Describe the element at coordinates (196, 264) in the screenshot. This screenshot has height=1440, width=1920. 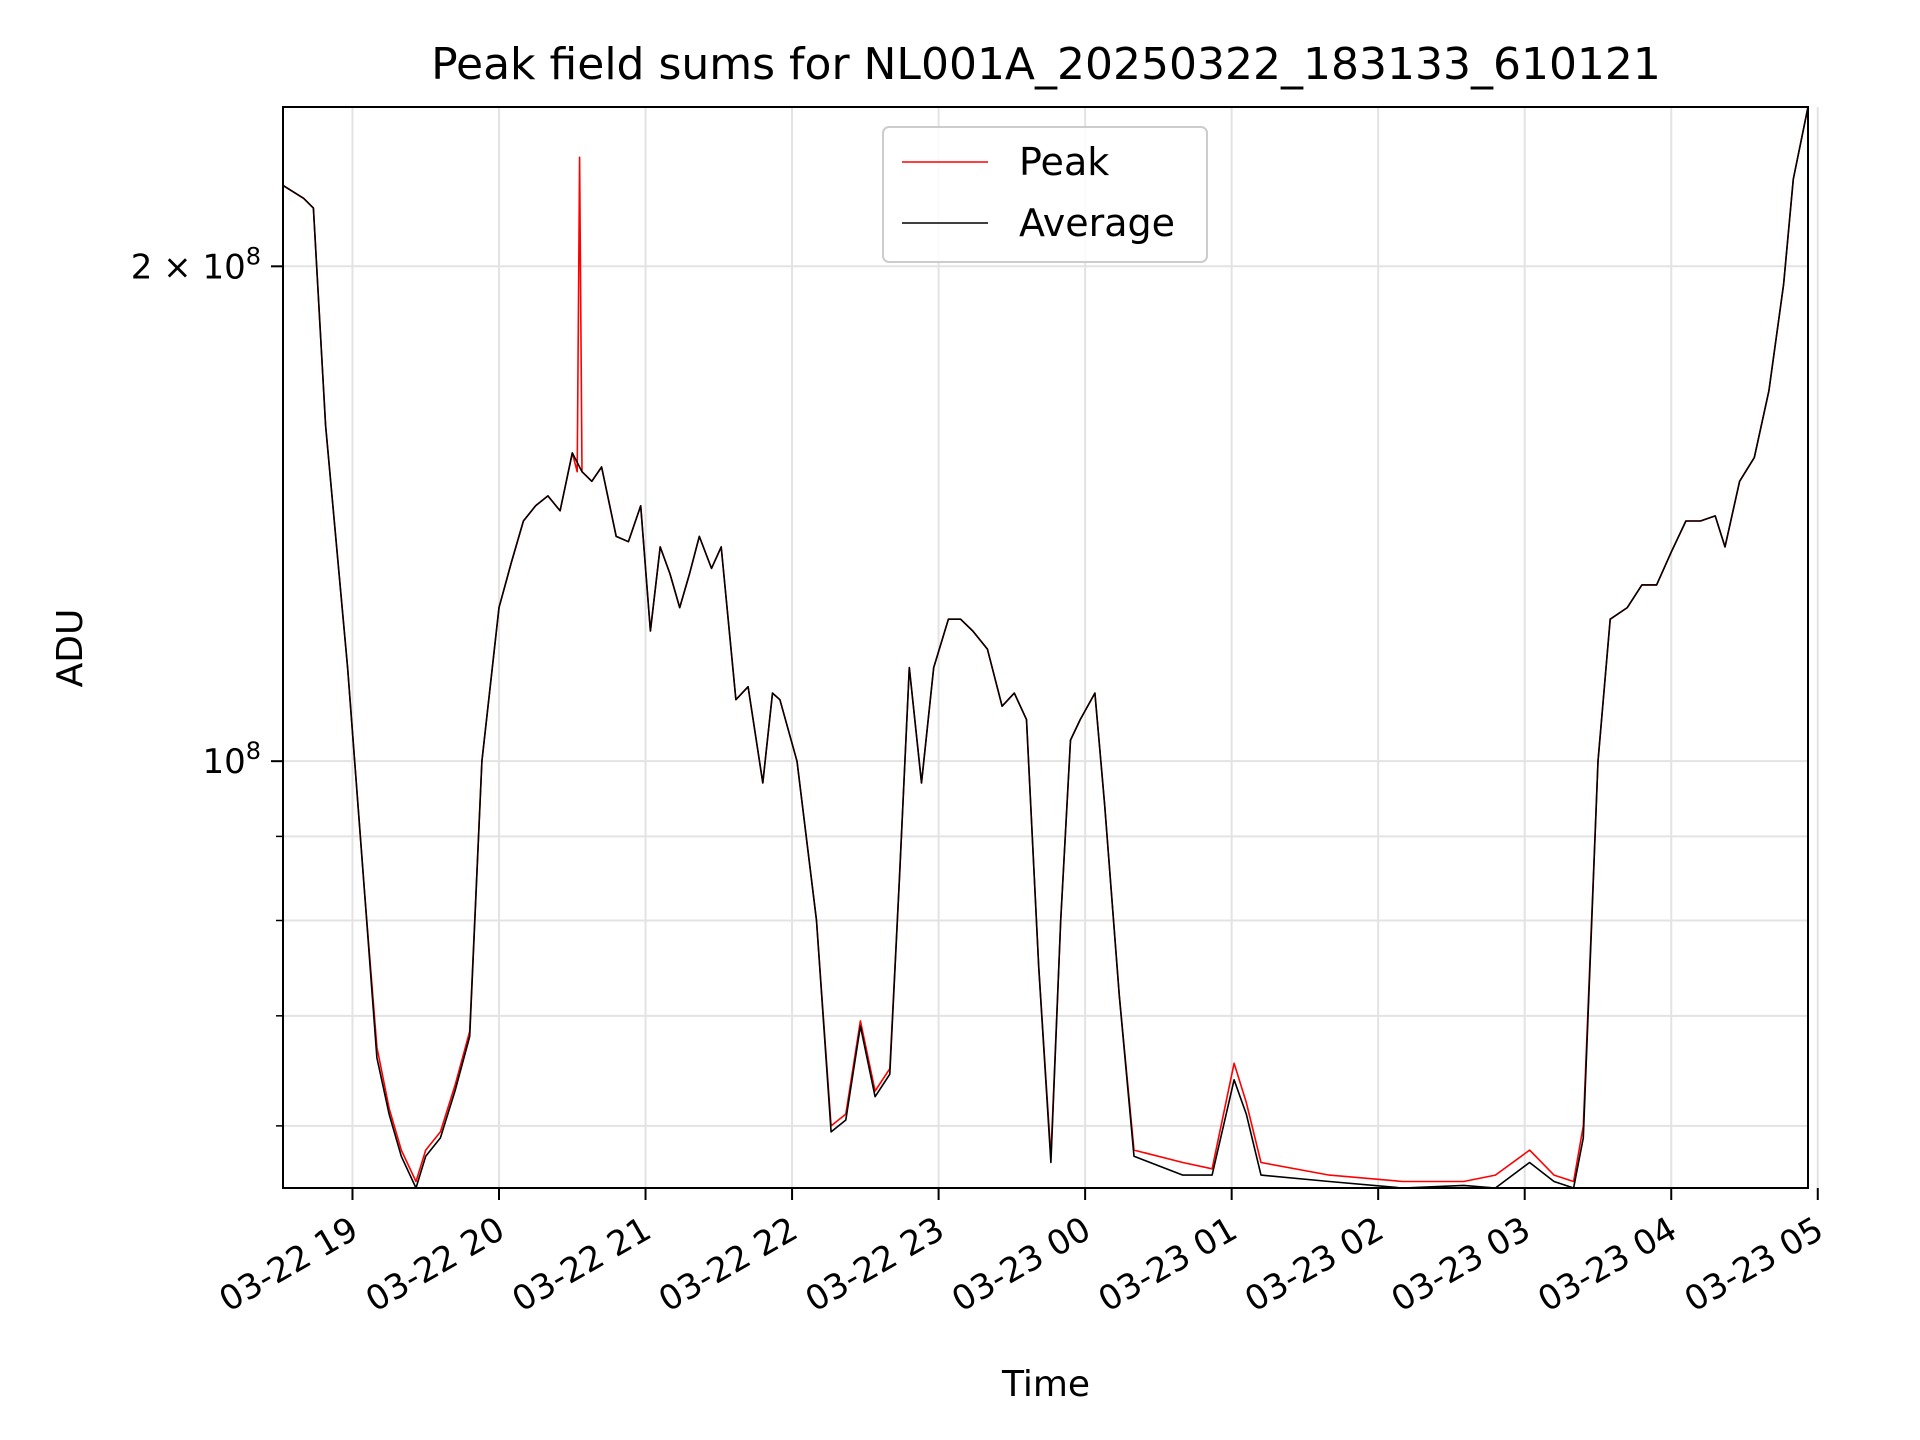
I see `y-tick-label: 2 × 108` at that location.